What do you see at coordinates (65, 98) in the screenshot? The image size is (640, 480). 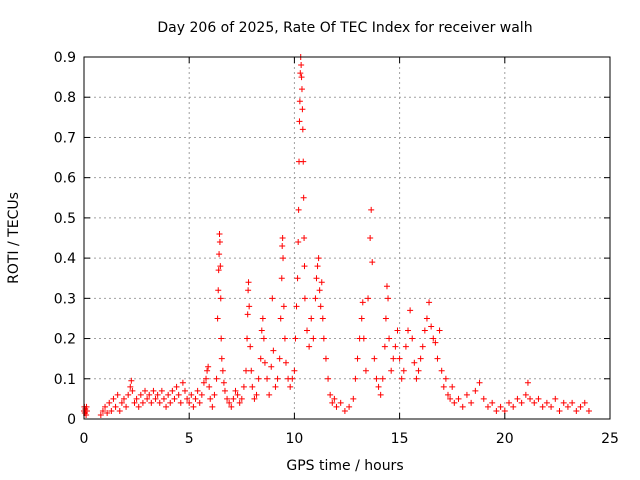 I see `y-tick-label: 0.8` at bounding box center [65, 98].